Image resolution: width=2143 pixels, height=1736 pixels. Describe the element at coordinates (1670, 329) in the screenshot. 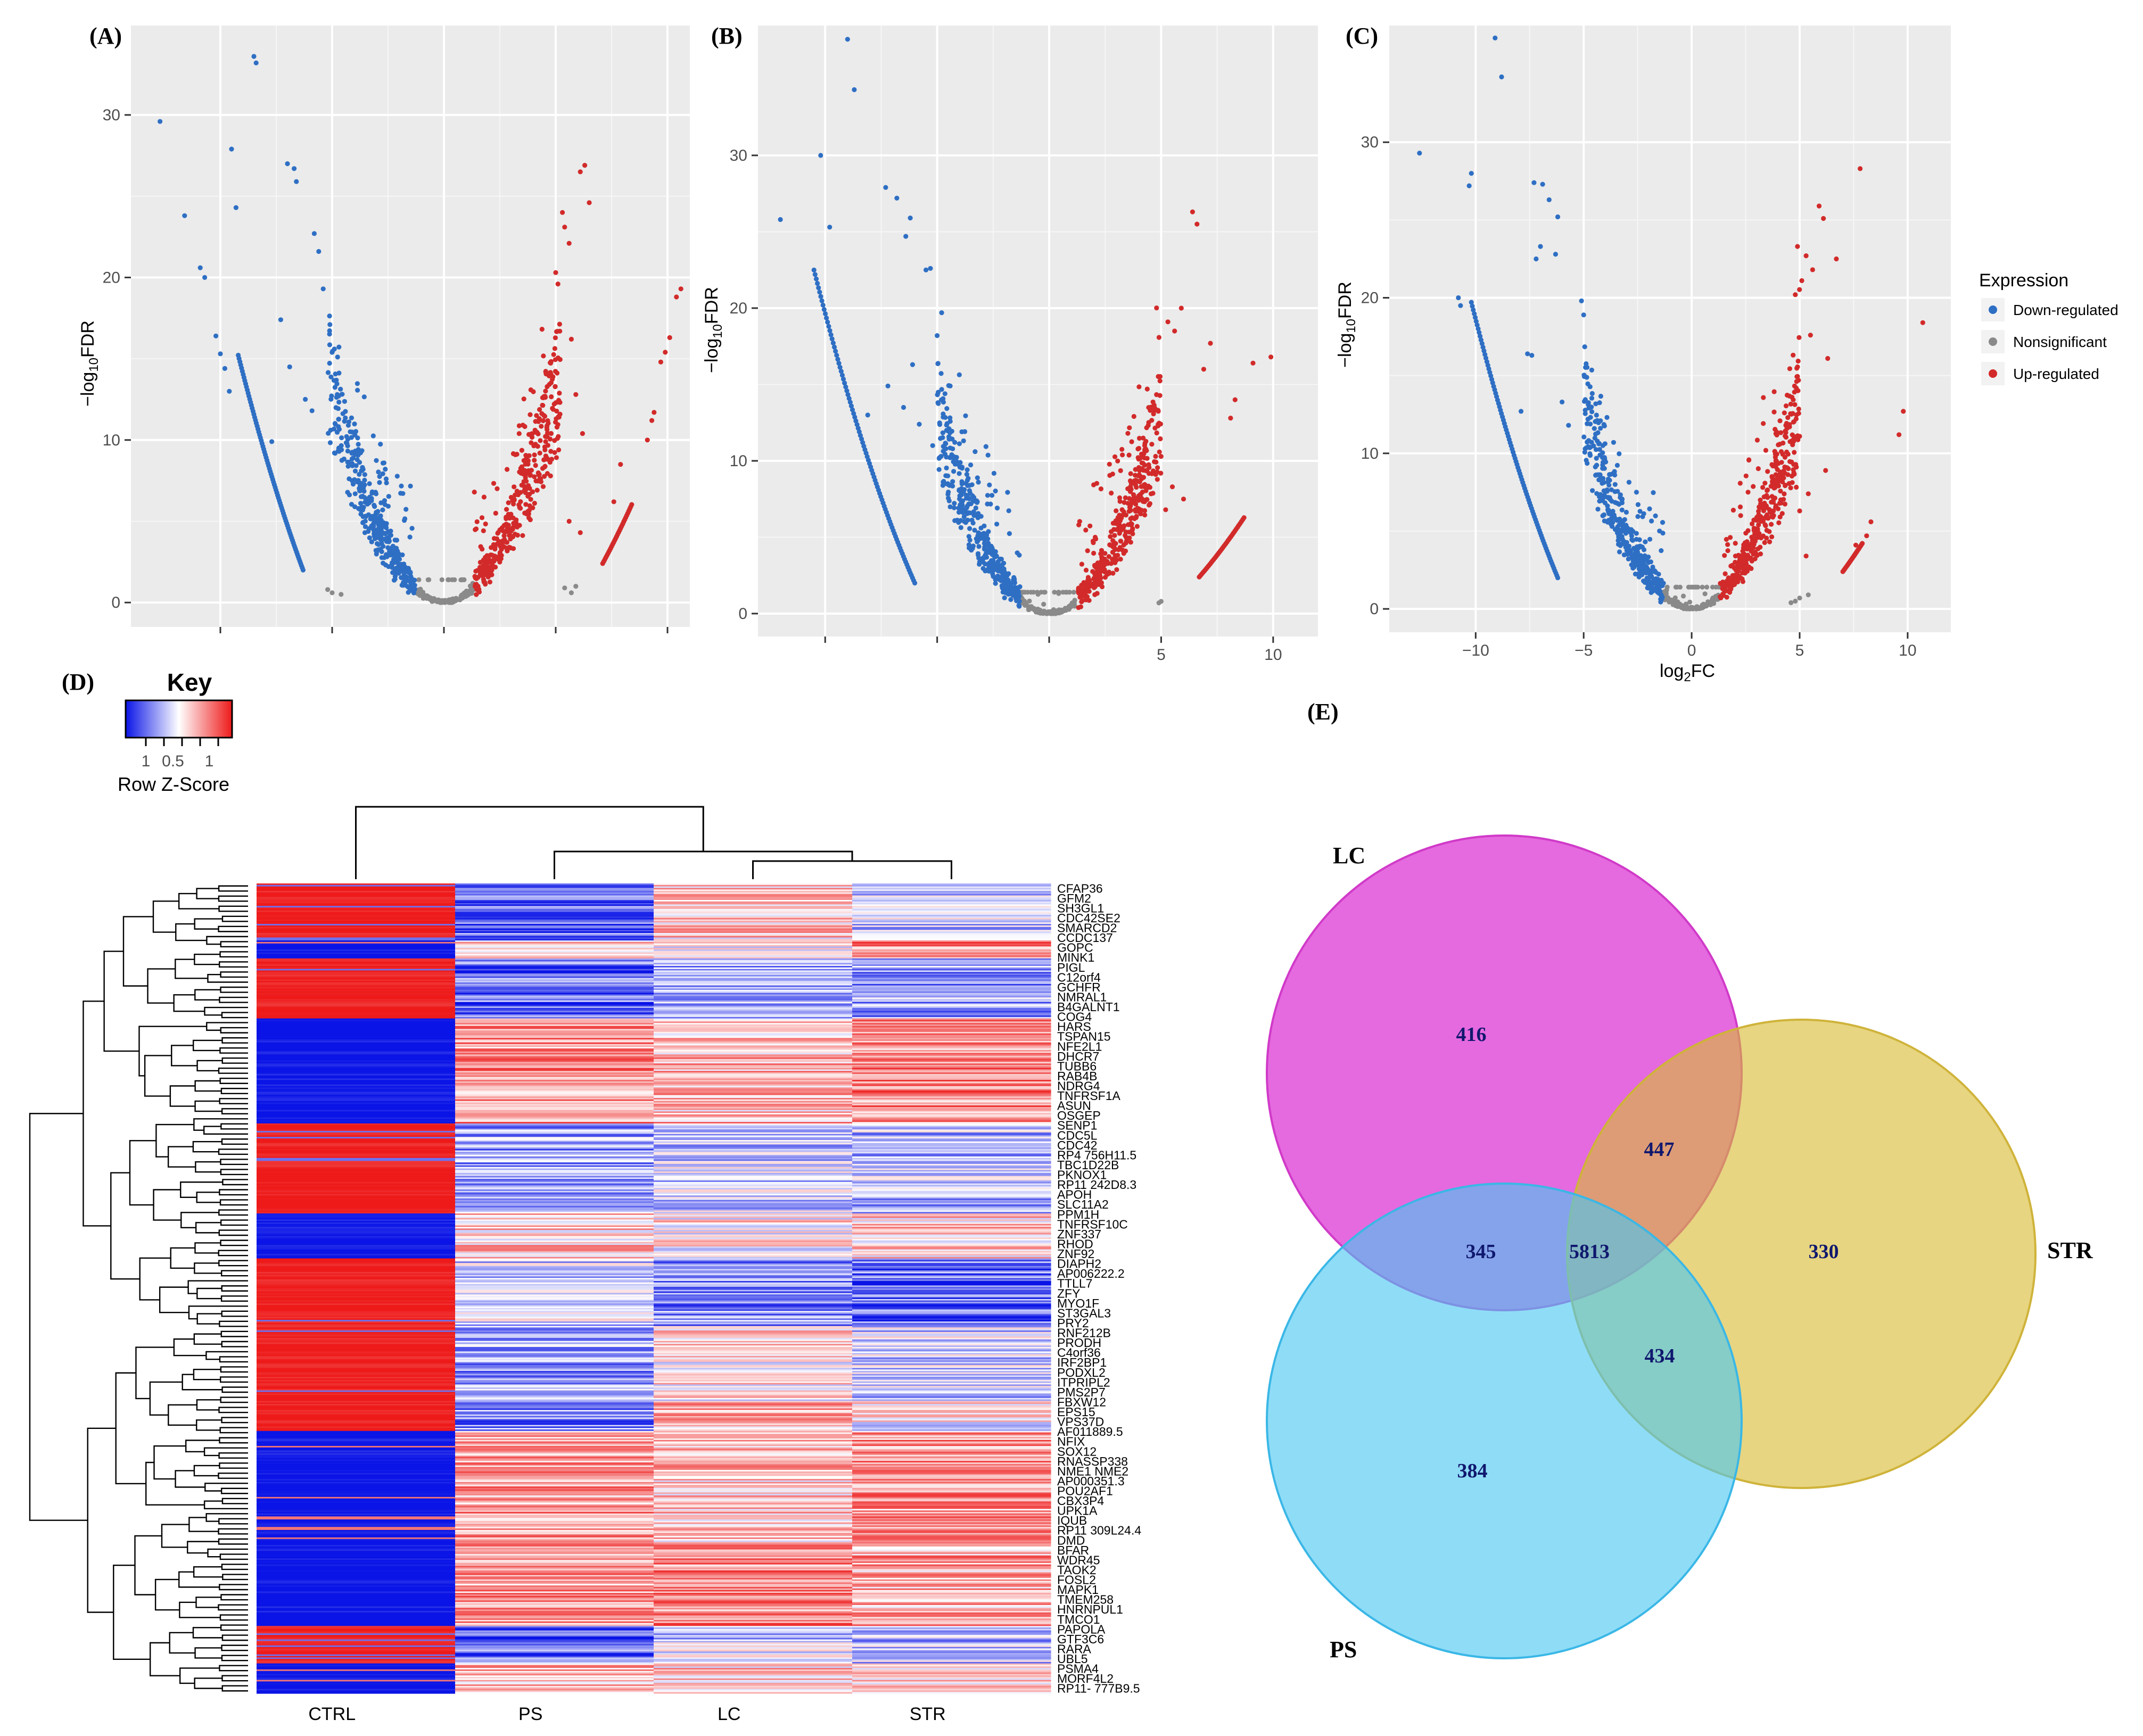

I see `plot-c-background` at that location.